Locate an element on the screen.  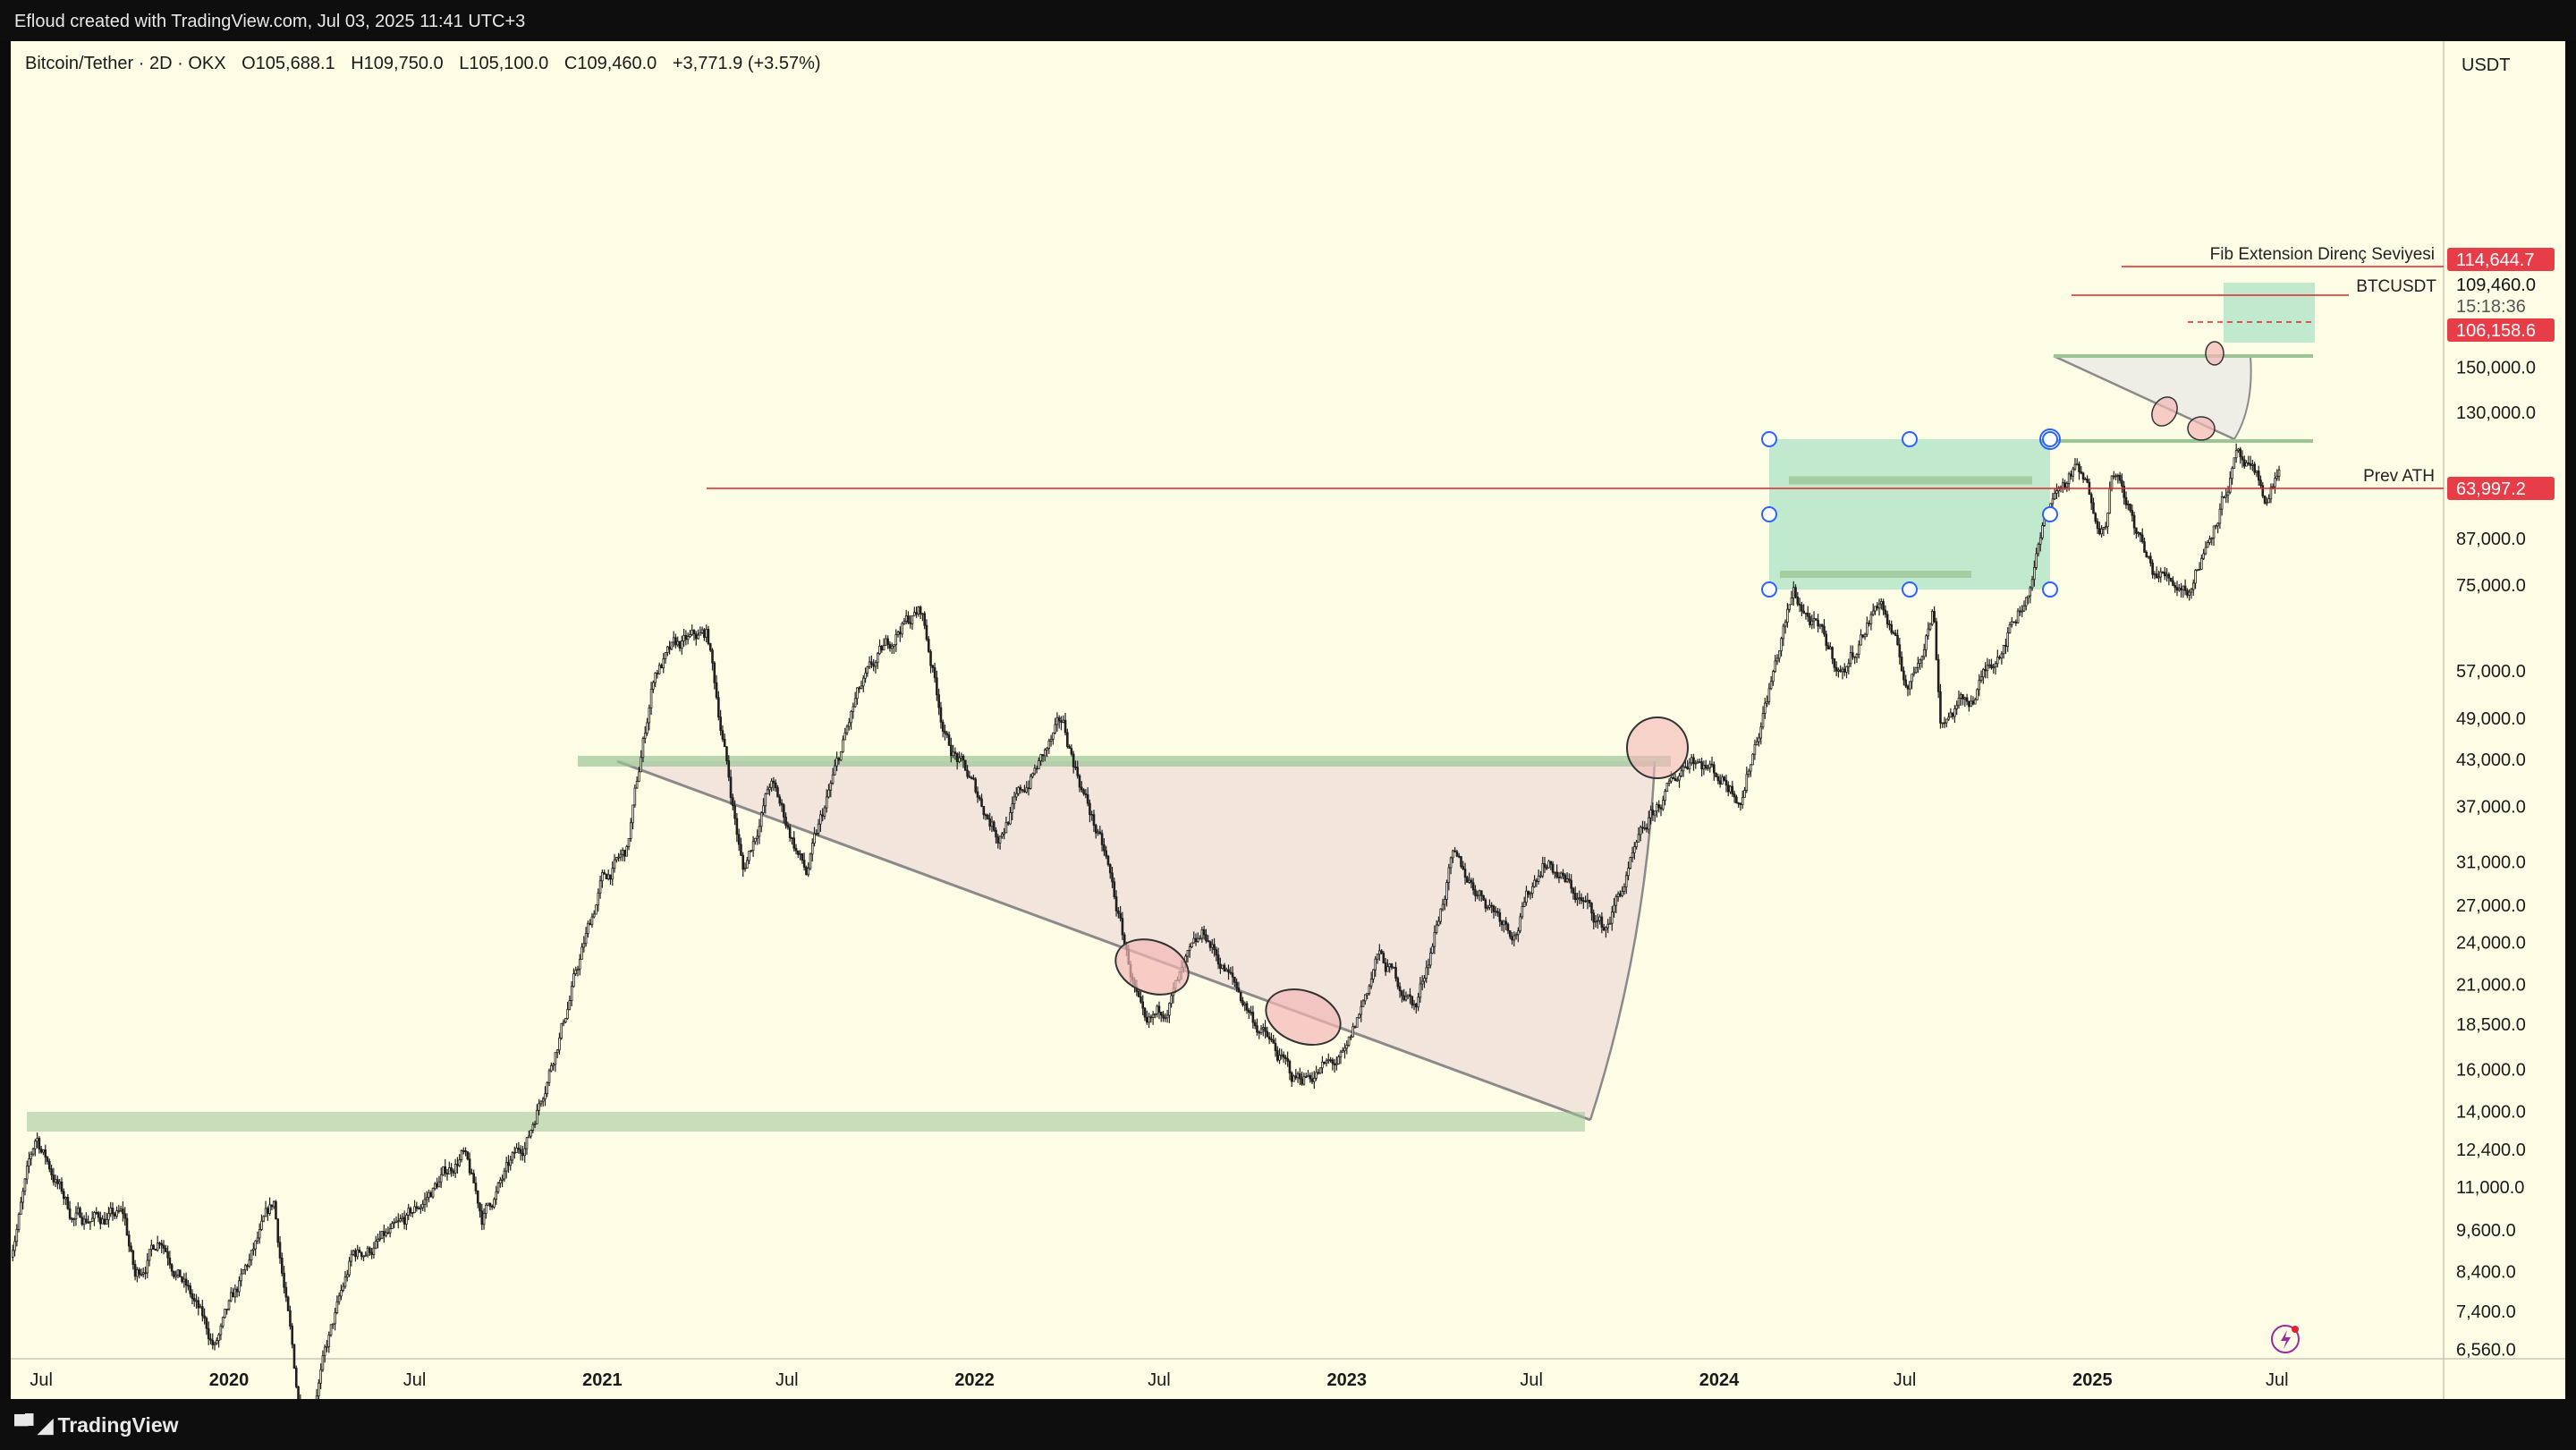
fib-extension-label: Fib Extension Direnç Seviyesi is located at coordinates (2322, 254).